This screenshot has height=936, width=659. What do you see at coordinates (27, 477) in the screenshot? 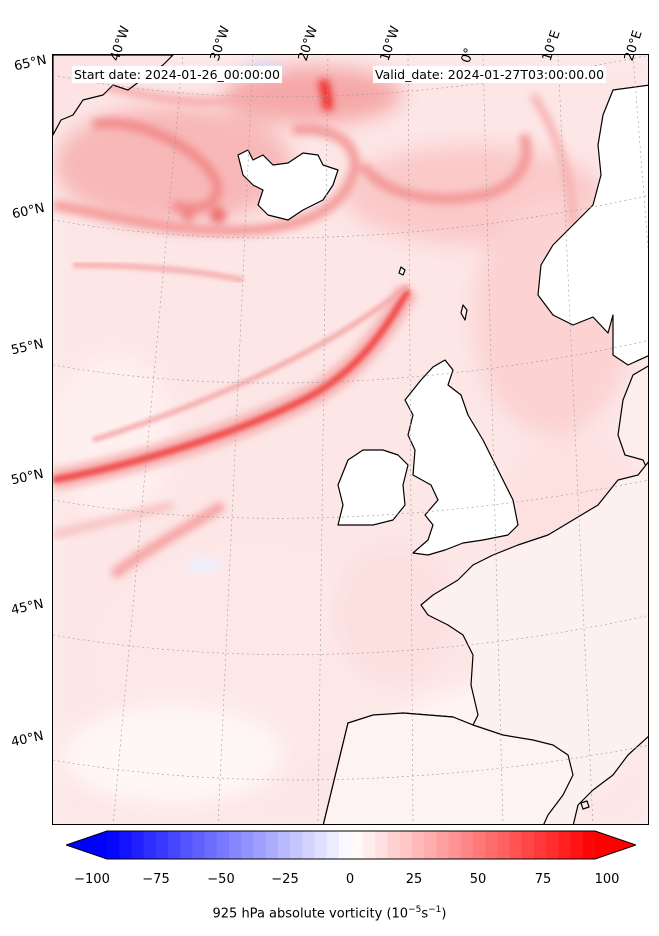
I see `lat-label-50n: 50°N` at bounding box center [27, 477].